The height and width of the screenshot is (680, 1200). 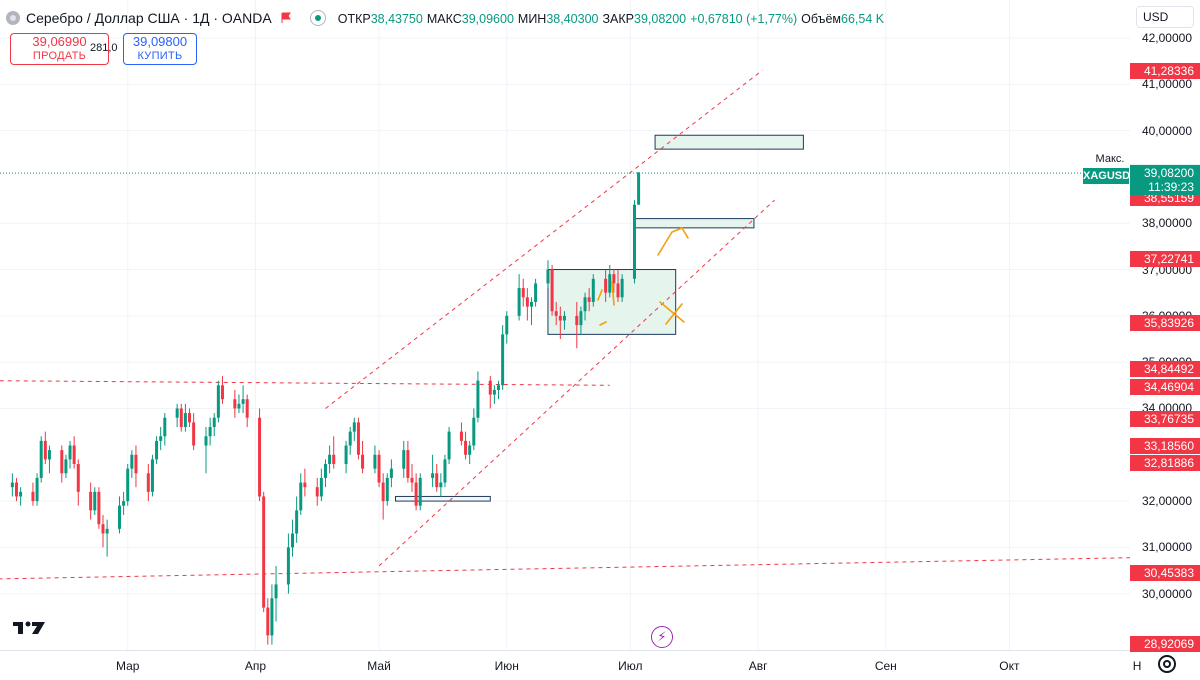 I want to click on month-label: Н, so click(x=1137, y=666).